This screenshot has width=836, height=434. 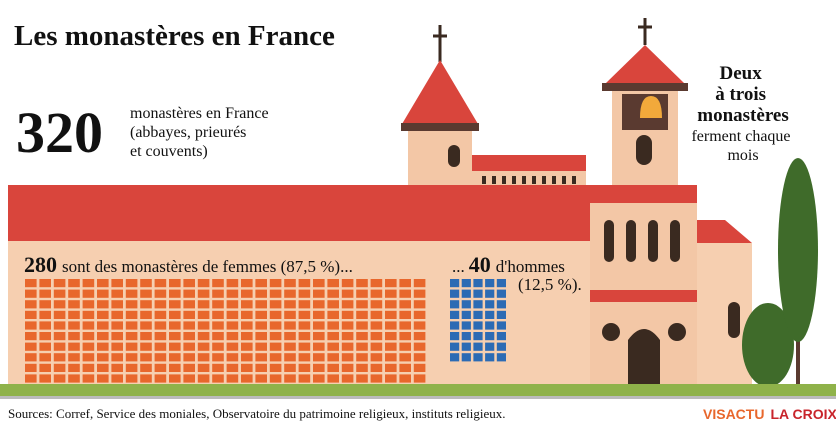 I want to click on women-count: 280, so click(x=40, y=264).